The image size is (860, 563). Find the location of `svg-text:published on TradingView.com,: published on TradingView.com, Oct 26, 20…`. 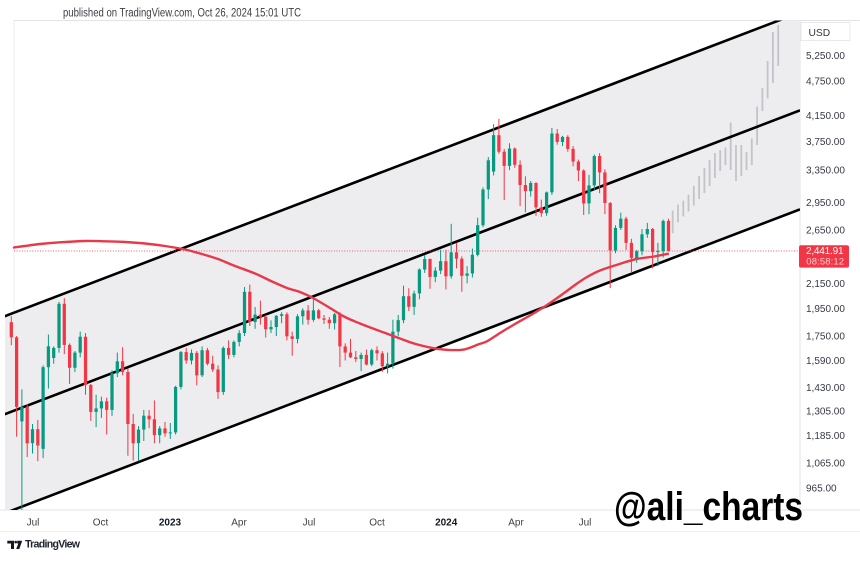

svg-text:published on TradingView.com,: published on TradingView.com, Oct 26, 20… is located at coordinates (182, 14).